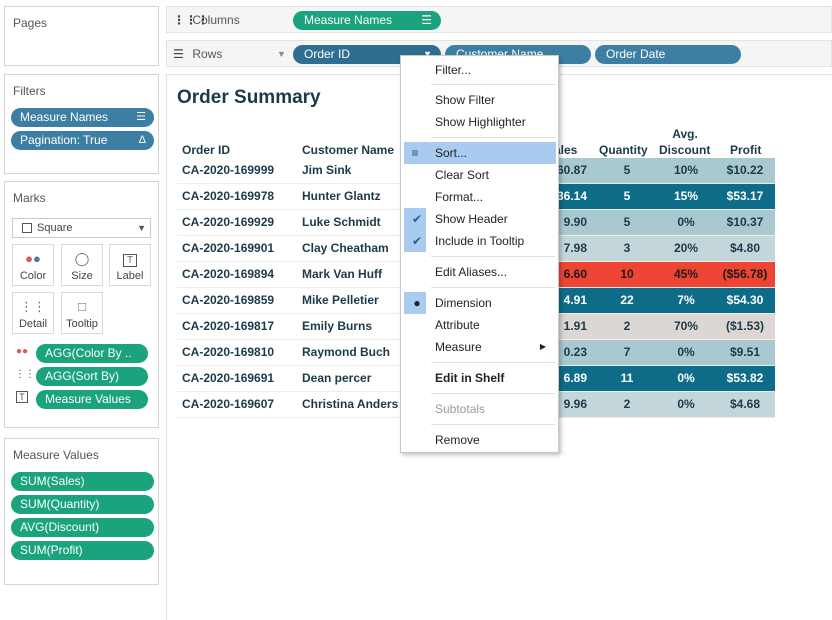  What do you see at coordinates (575, 300) in the screenshot?
I see `cell-sales: 4.91` at bounding box center [575, 300].